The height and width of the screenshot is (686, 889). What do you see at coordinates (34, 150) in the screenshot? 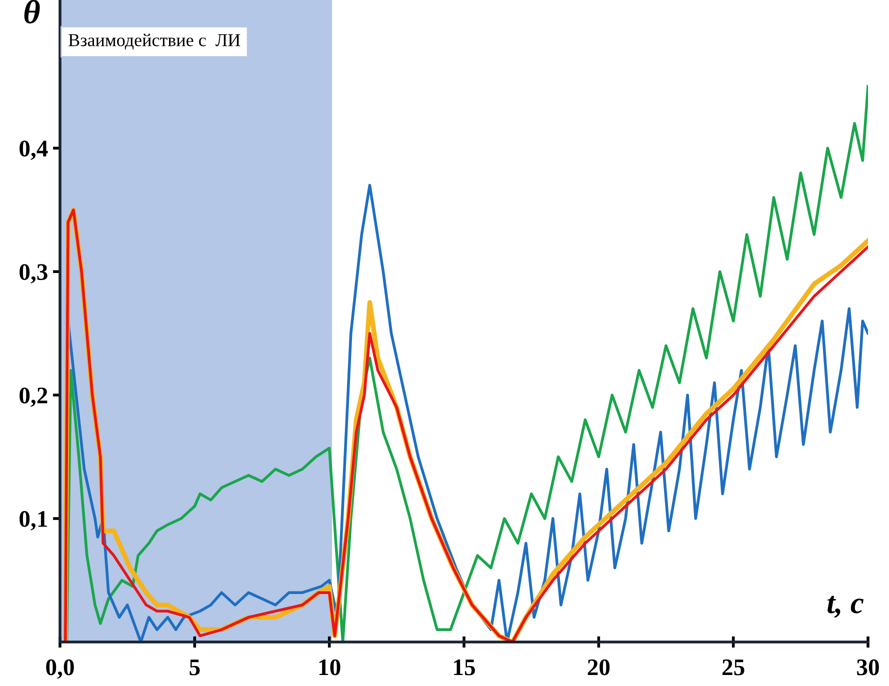
I see `y-tick-label: 0,4` at bounding box center [34, 150].